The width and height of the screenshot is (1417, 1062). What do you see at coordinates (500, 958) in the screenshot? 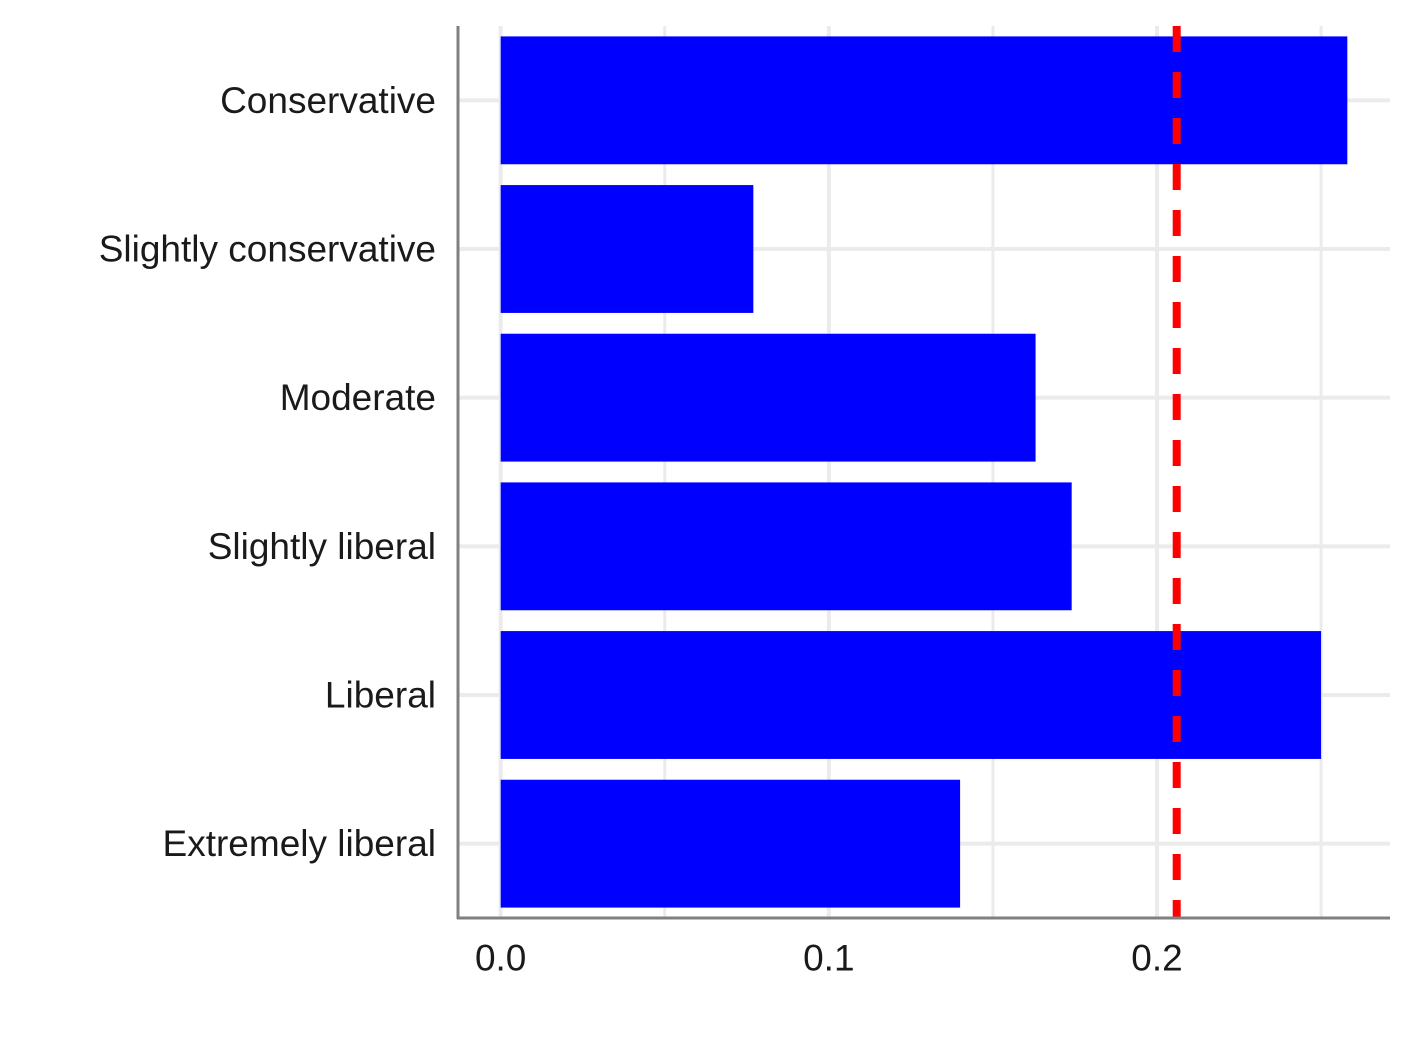
I see `x-tick-label: 0.0` at bounding box center [500, 958].